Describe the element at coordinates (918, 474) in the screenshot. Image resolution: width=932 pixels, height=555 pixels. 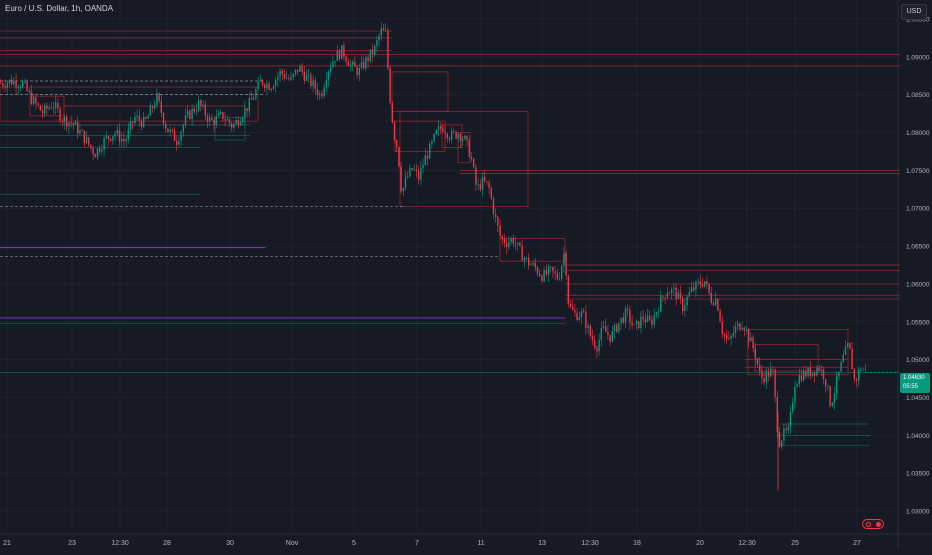
I see `y-tick-label: 1.03500` at that location.